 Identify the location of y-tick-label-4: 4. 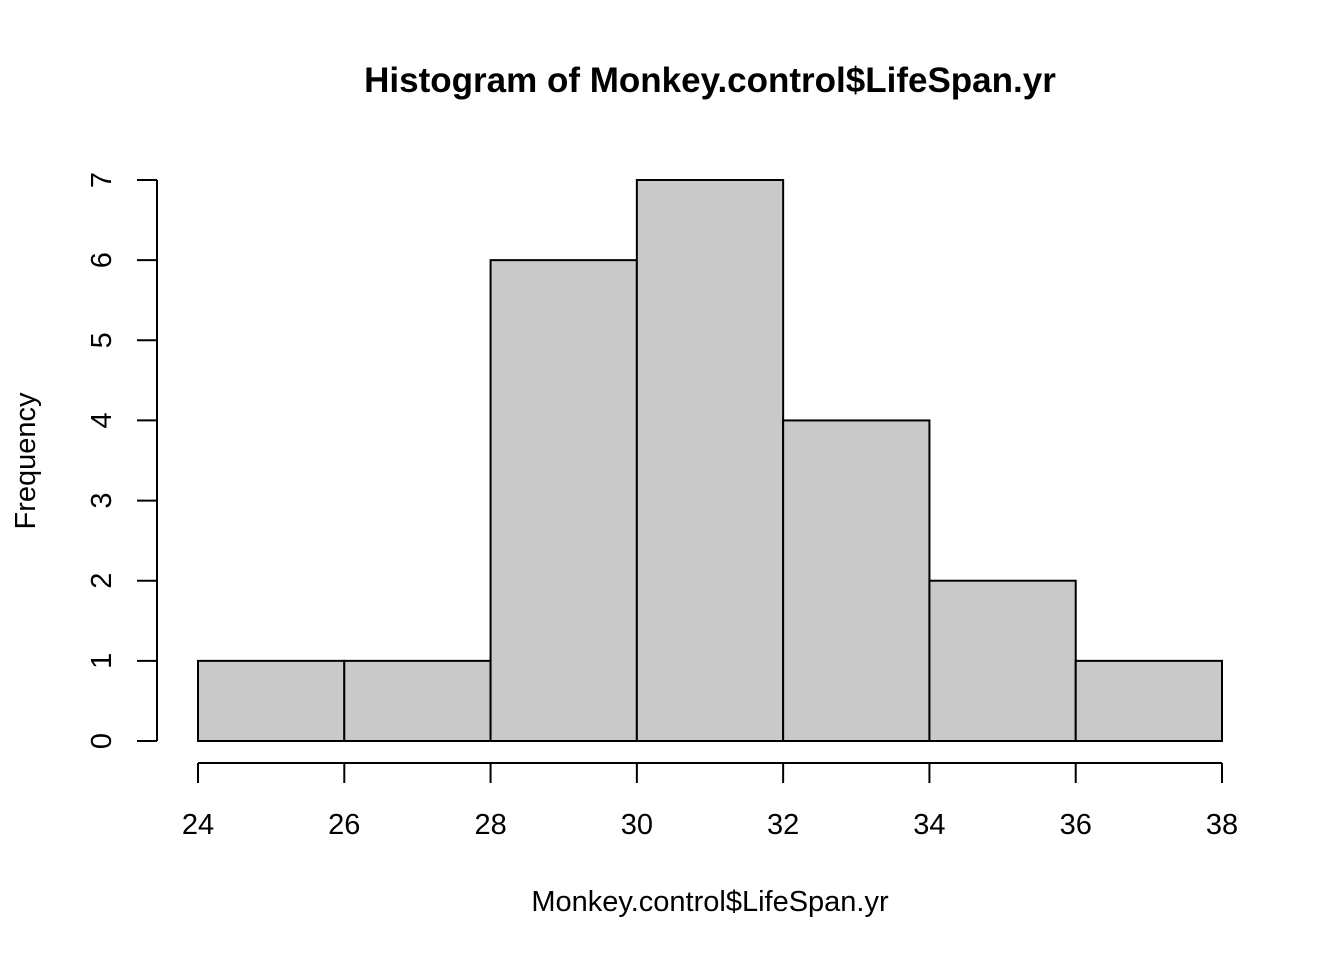
(102, 420).